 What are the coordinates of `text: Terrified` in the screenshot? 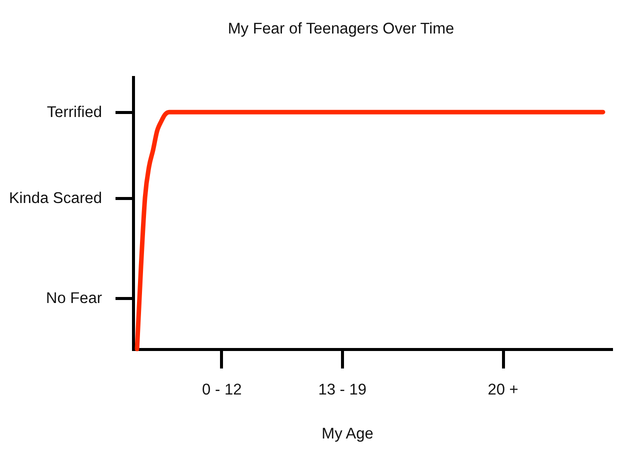 It's located at (74, 112).